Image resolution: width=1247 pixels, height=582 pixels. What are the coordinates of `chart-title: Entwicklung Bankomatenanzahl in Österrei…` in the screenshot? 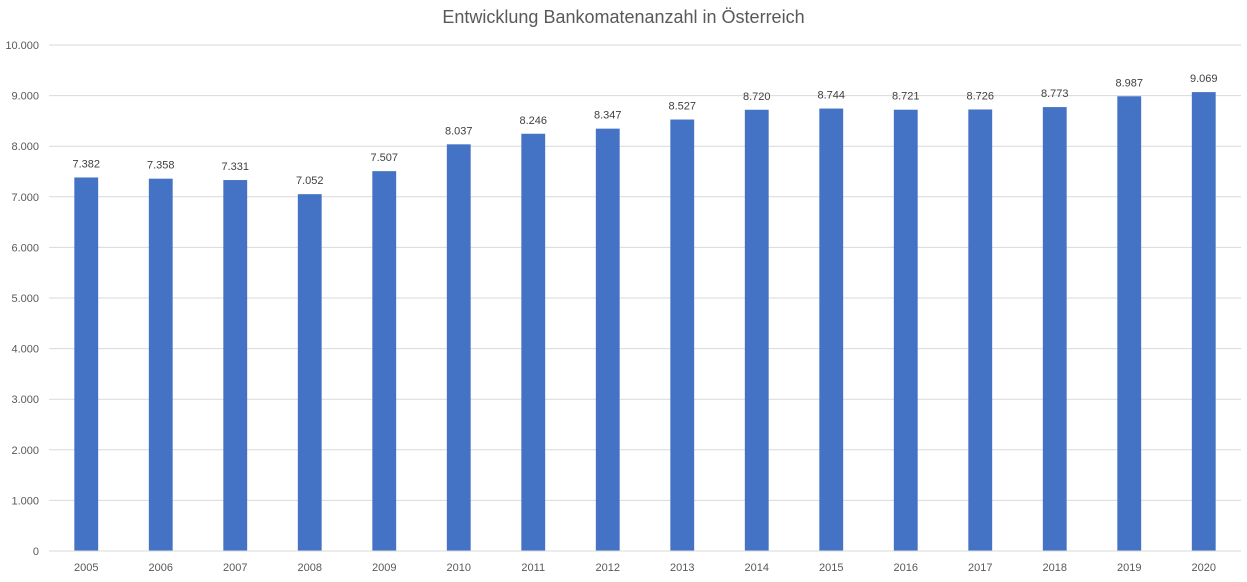 It's located at (623, 17).